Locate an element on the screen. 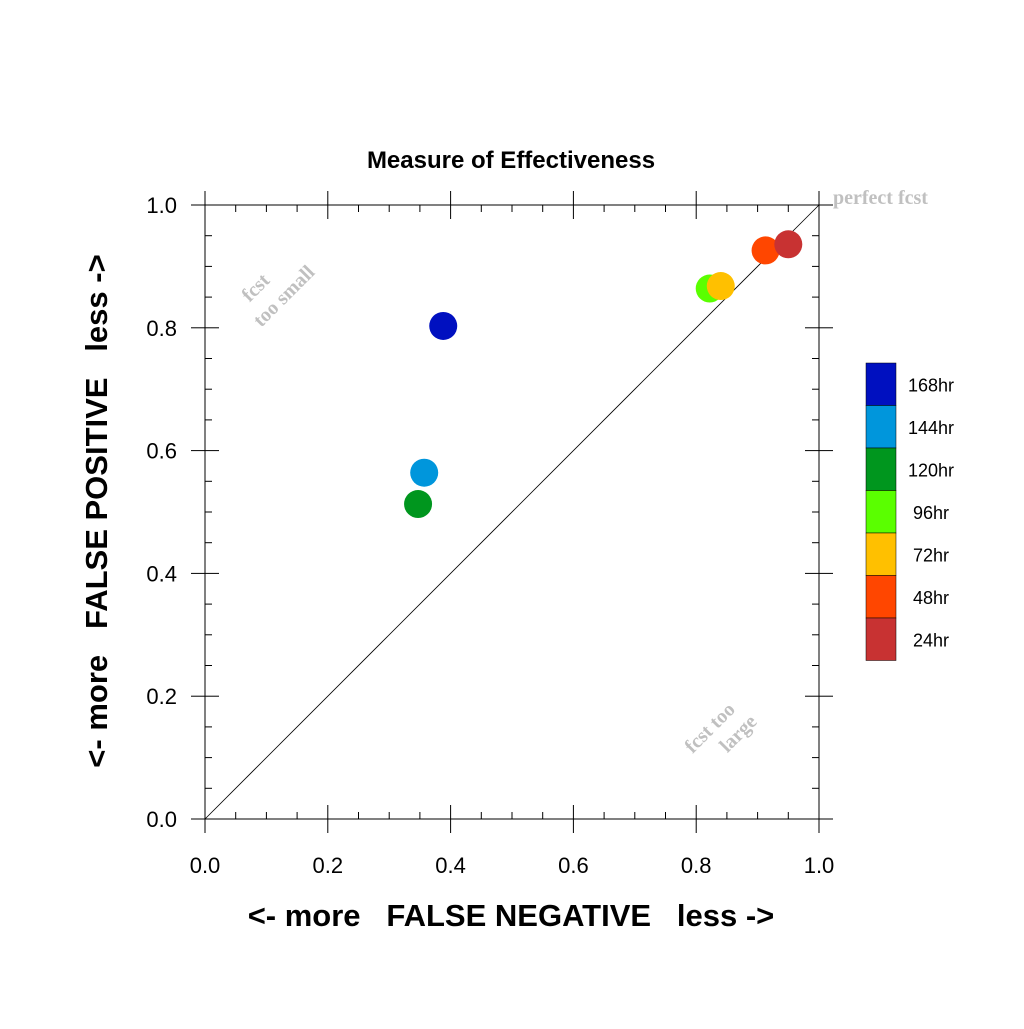  data-point-24hr is located at coordinates (788, 244).